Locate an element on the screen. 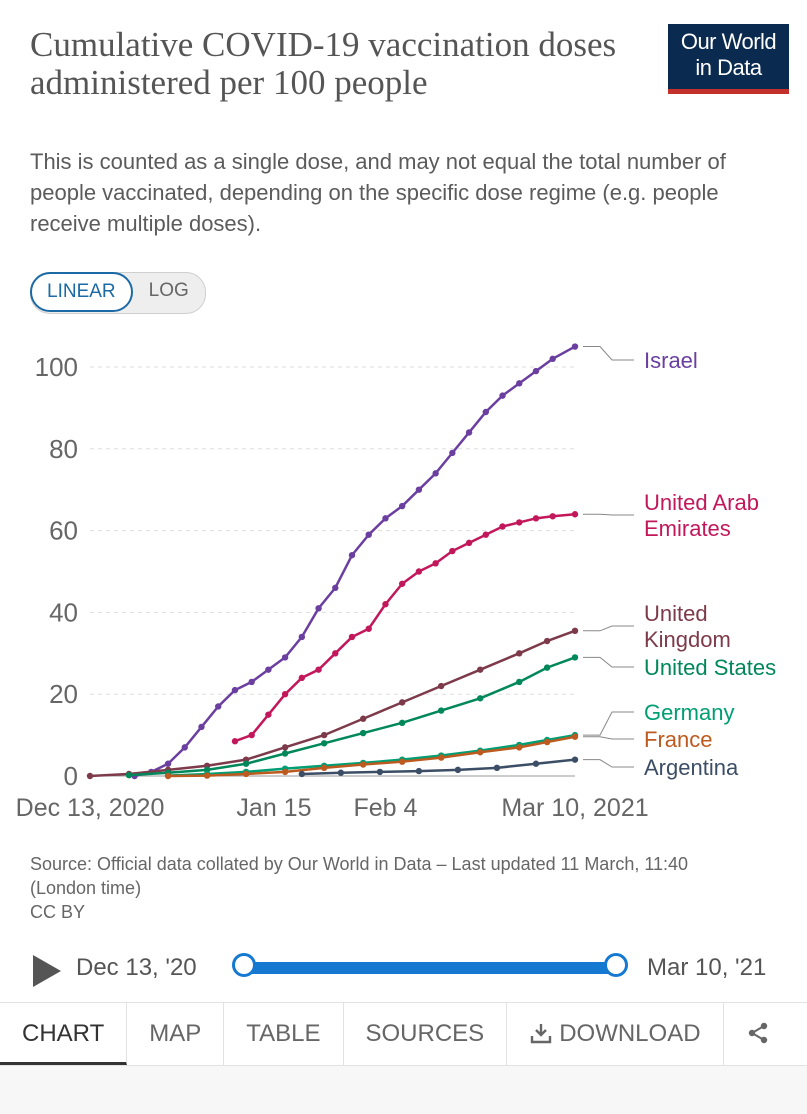 Image resolution: width=807 pixels, height=1114 pixels. y-tick-label: 100 is located at coordinates (56, 367).